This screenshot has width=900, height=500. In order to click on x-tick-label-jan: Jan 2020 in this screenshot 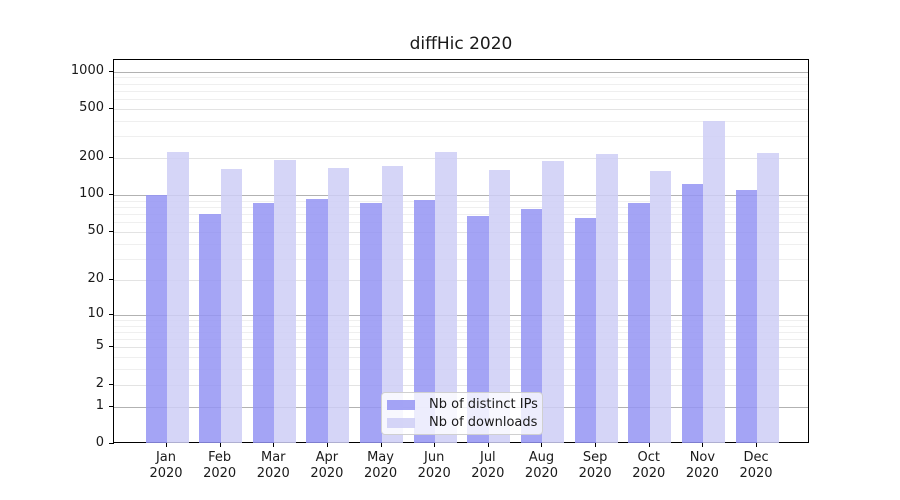, I will do `click(166, 465)`.